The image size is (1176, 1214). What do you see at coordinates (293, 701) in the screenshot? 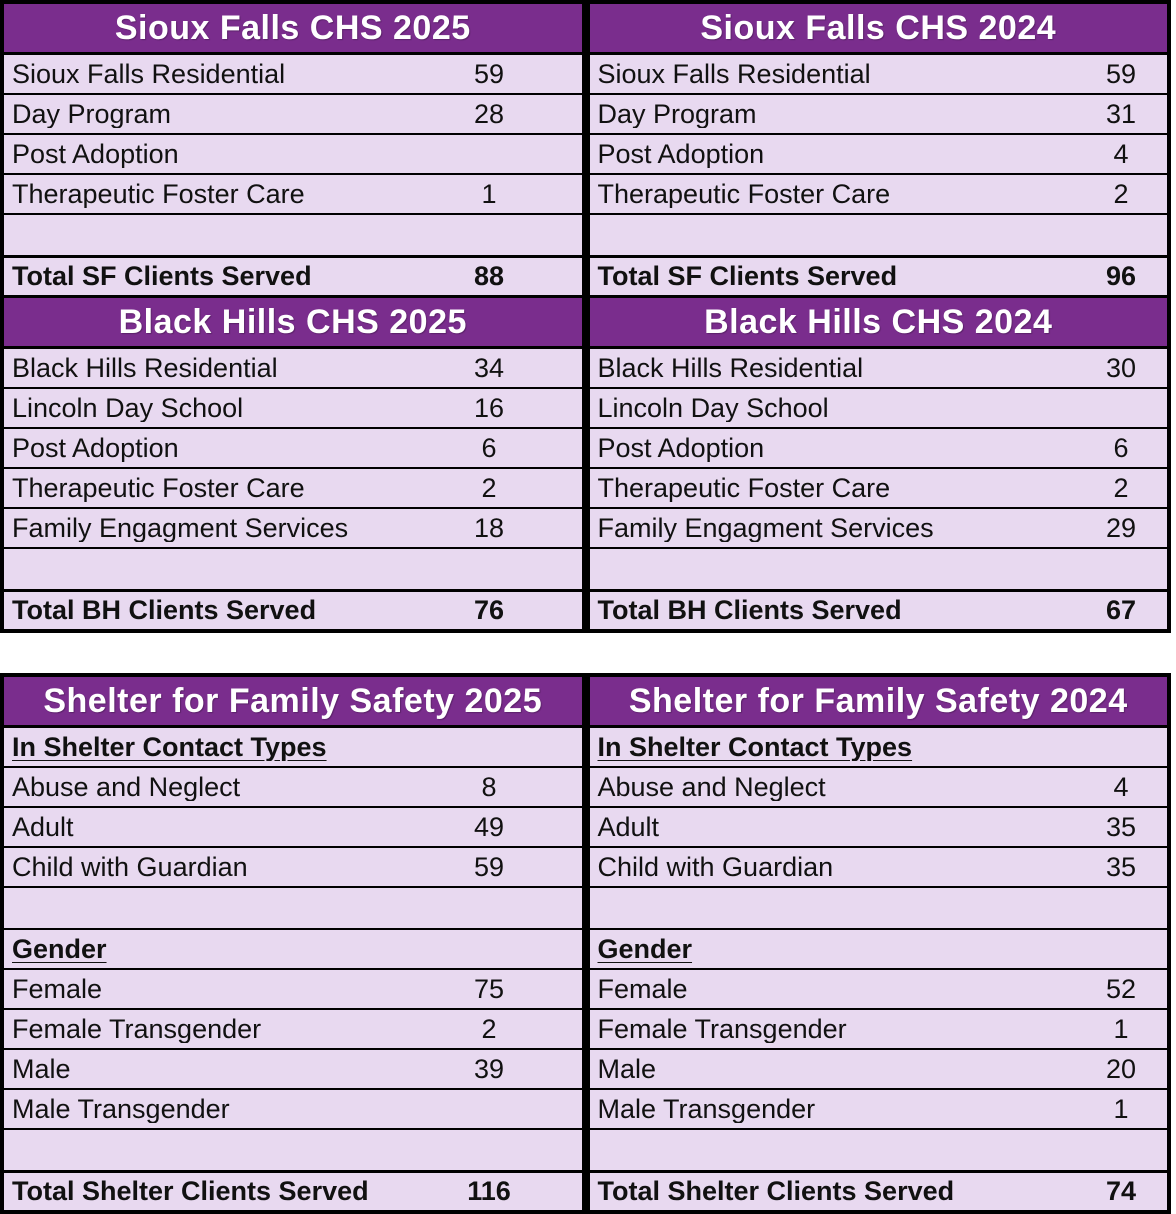
I see `table-title-shelter-2025: Shelter for Family Safety 2025` at bounding box center [293, 701].